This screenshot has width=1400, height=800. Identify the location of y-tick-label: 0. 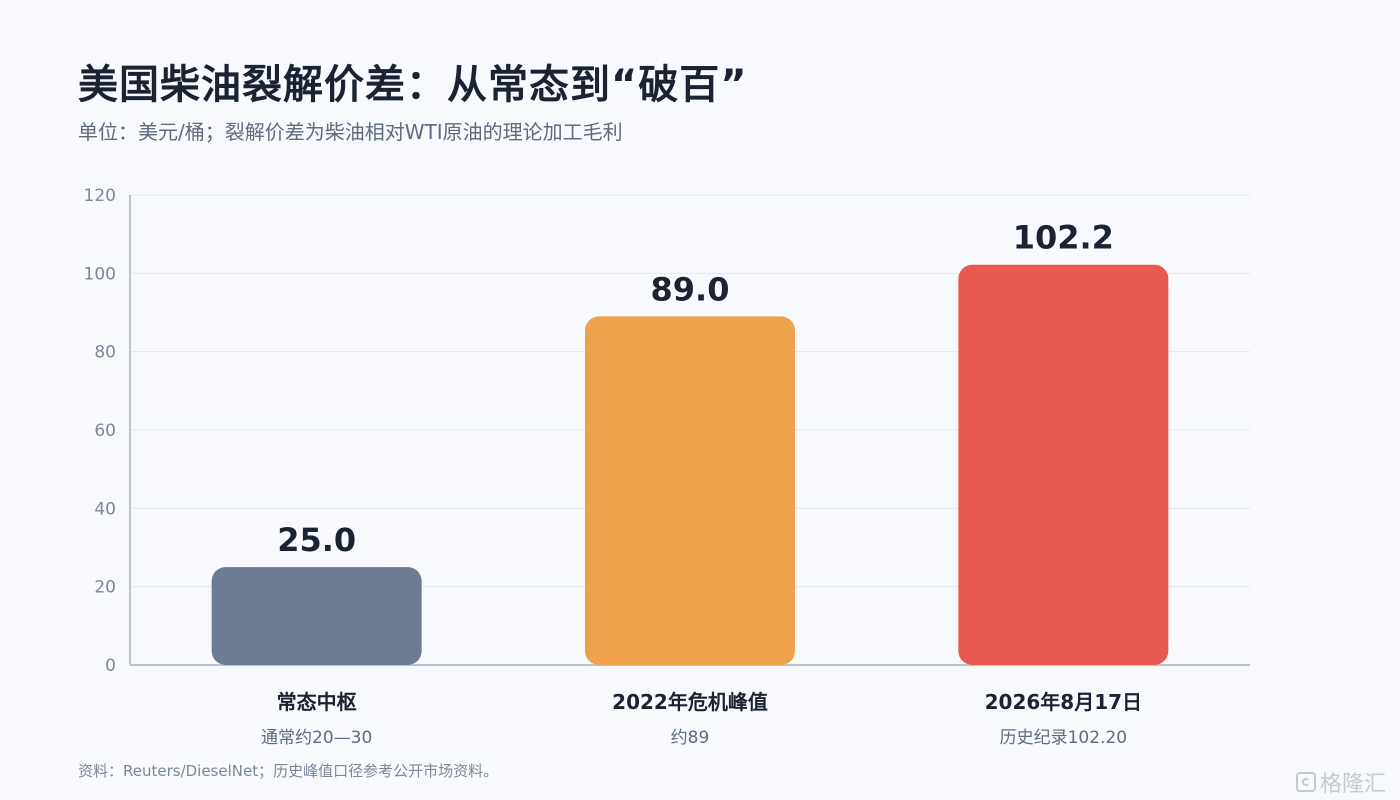
(110, 666).